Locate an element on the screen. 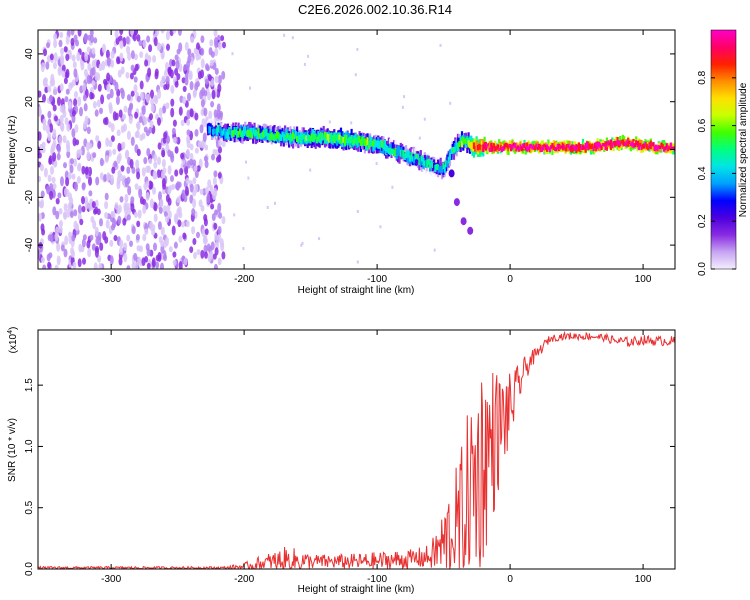  colorbar-frame is located at coordinates (723, 149).